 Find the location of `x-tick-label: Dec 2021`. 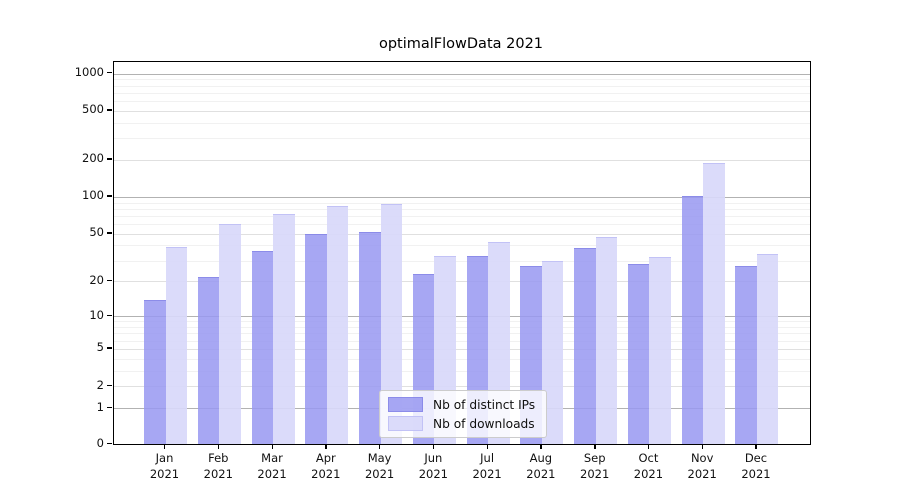

x-tick-label: Dec 2021 is located at coordinates (756, 466).